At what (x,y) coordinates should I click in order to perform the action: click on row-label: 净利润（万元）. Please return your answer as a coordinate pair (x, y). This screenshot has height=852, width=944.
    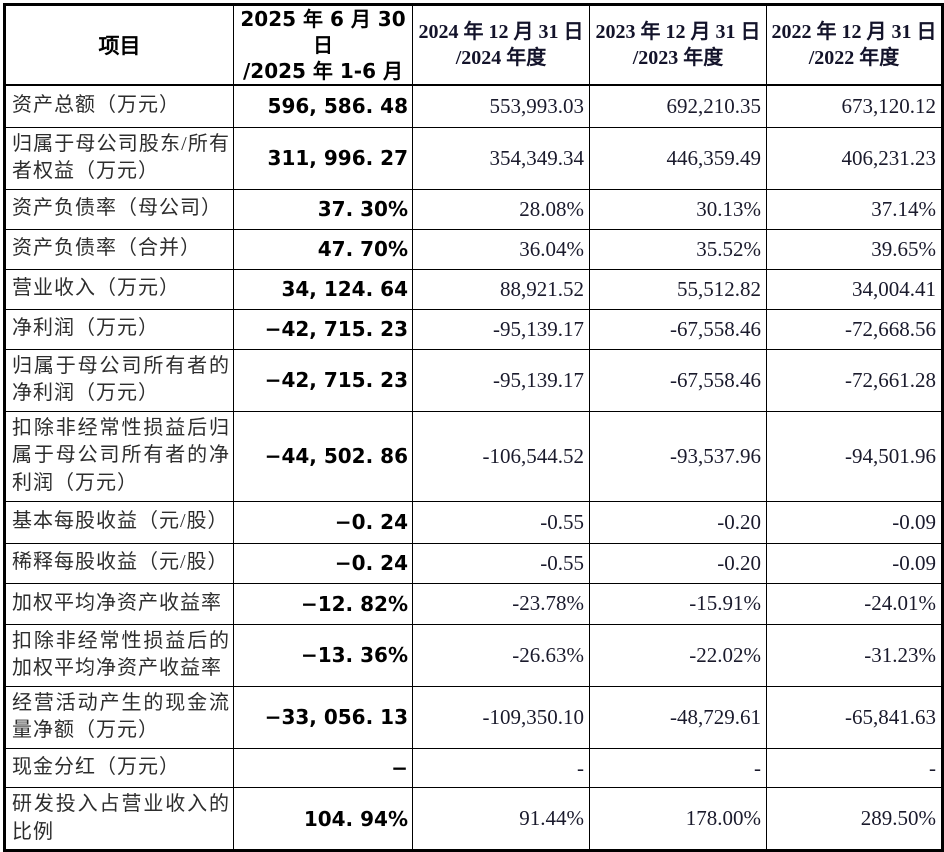
    Looking at the image, I should click on (119, 329).